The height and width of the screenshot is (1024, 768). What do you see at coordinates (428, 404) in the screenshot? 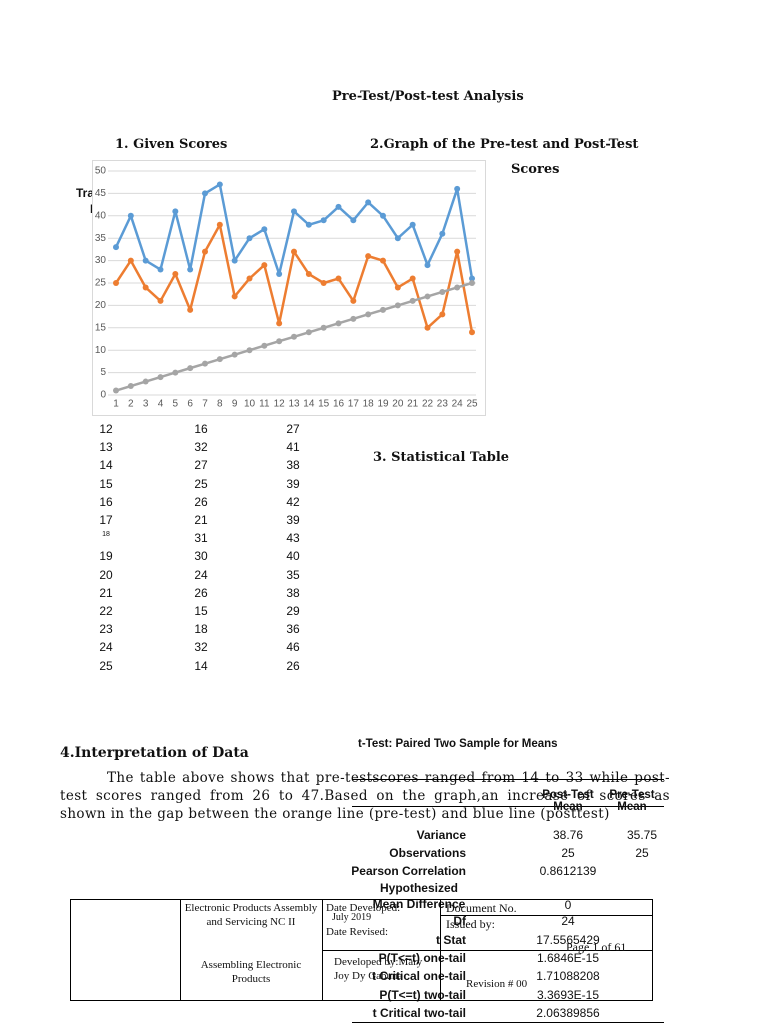
I see `x-tick-label: 22` at bounding box center [428, 404].